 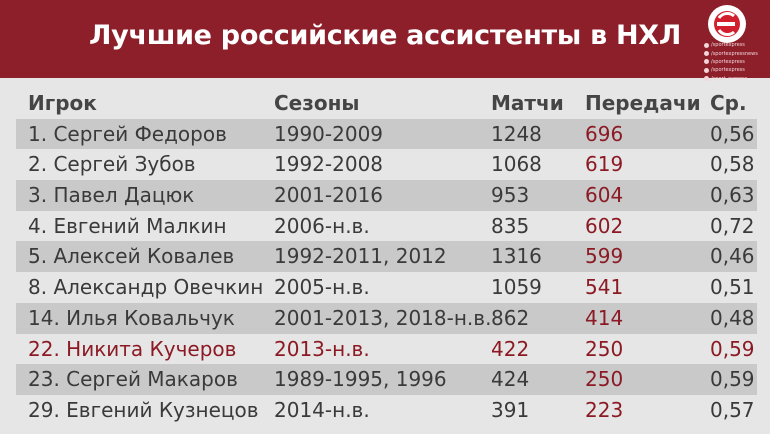 What do you see at coordinates (732, 317) in the screenshot?
I see `cell-ratio: 0,48` at bounding box center [732, 317].